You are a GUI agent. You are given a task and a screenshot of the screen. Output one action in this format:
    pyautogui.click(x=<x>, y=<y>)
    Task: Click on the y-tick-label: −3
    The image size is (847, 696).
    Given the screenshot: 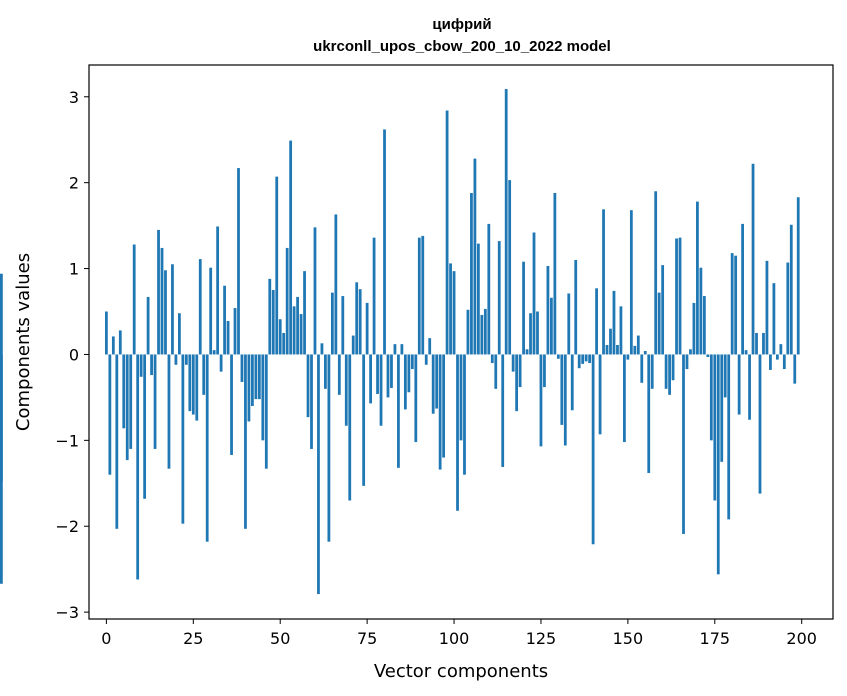 What is the action you would take?
    pyautogui.click(x=67, y=612)
    